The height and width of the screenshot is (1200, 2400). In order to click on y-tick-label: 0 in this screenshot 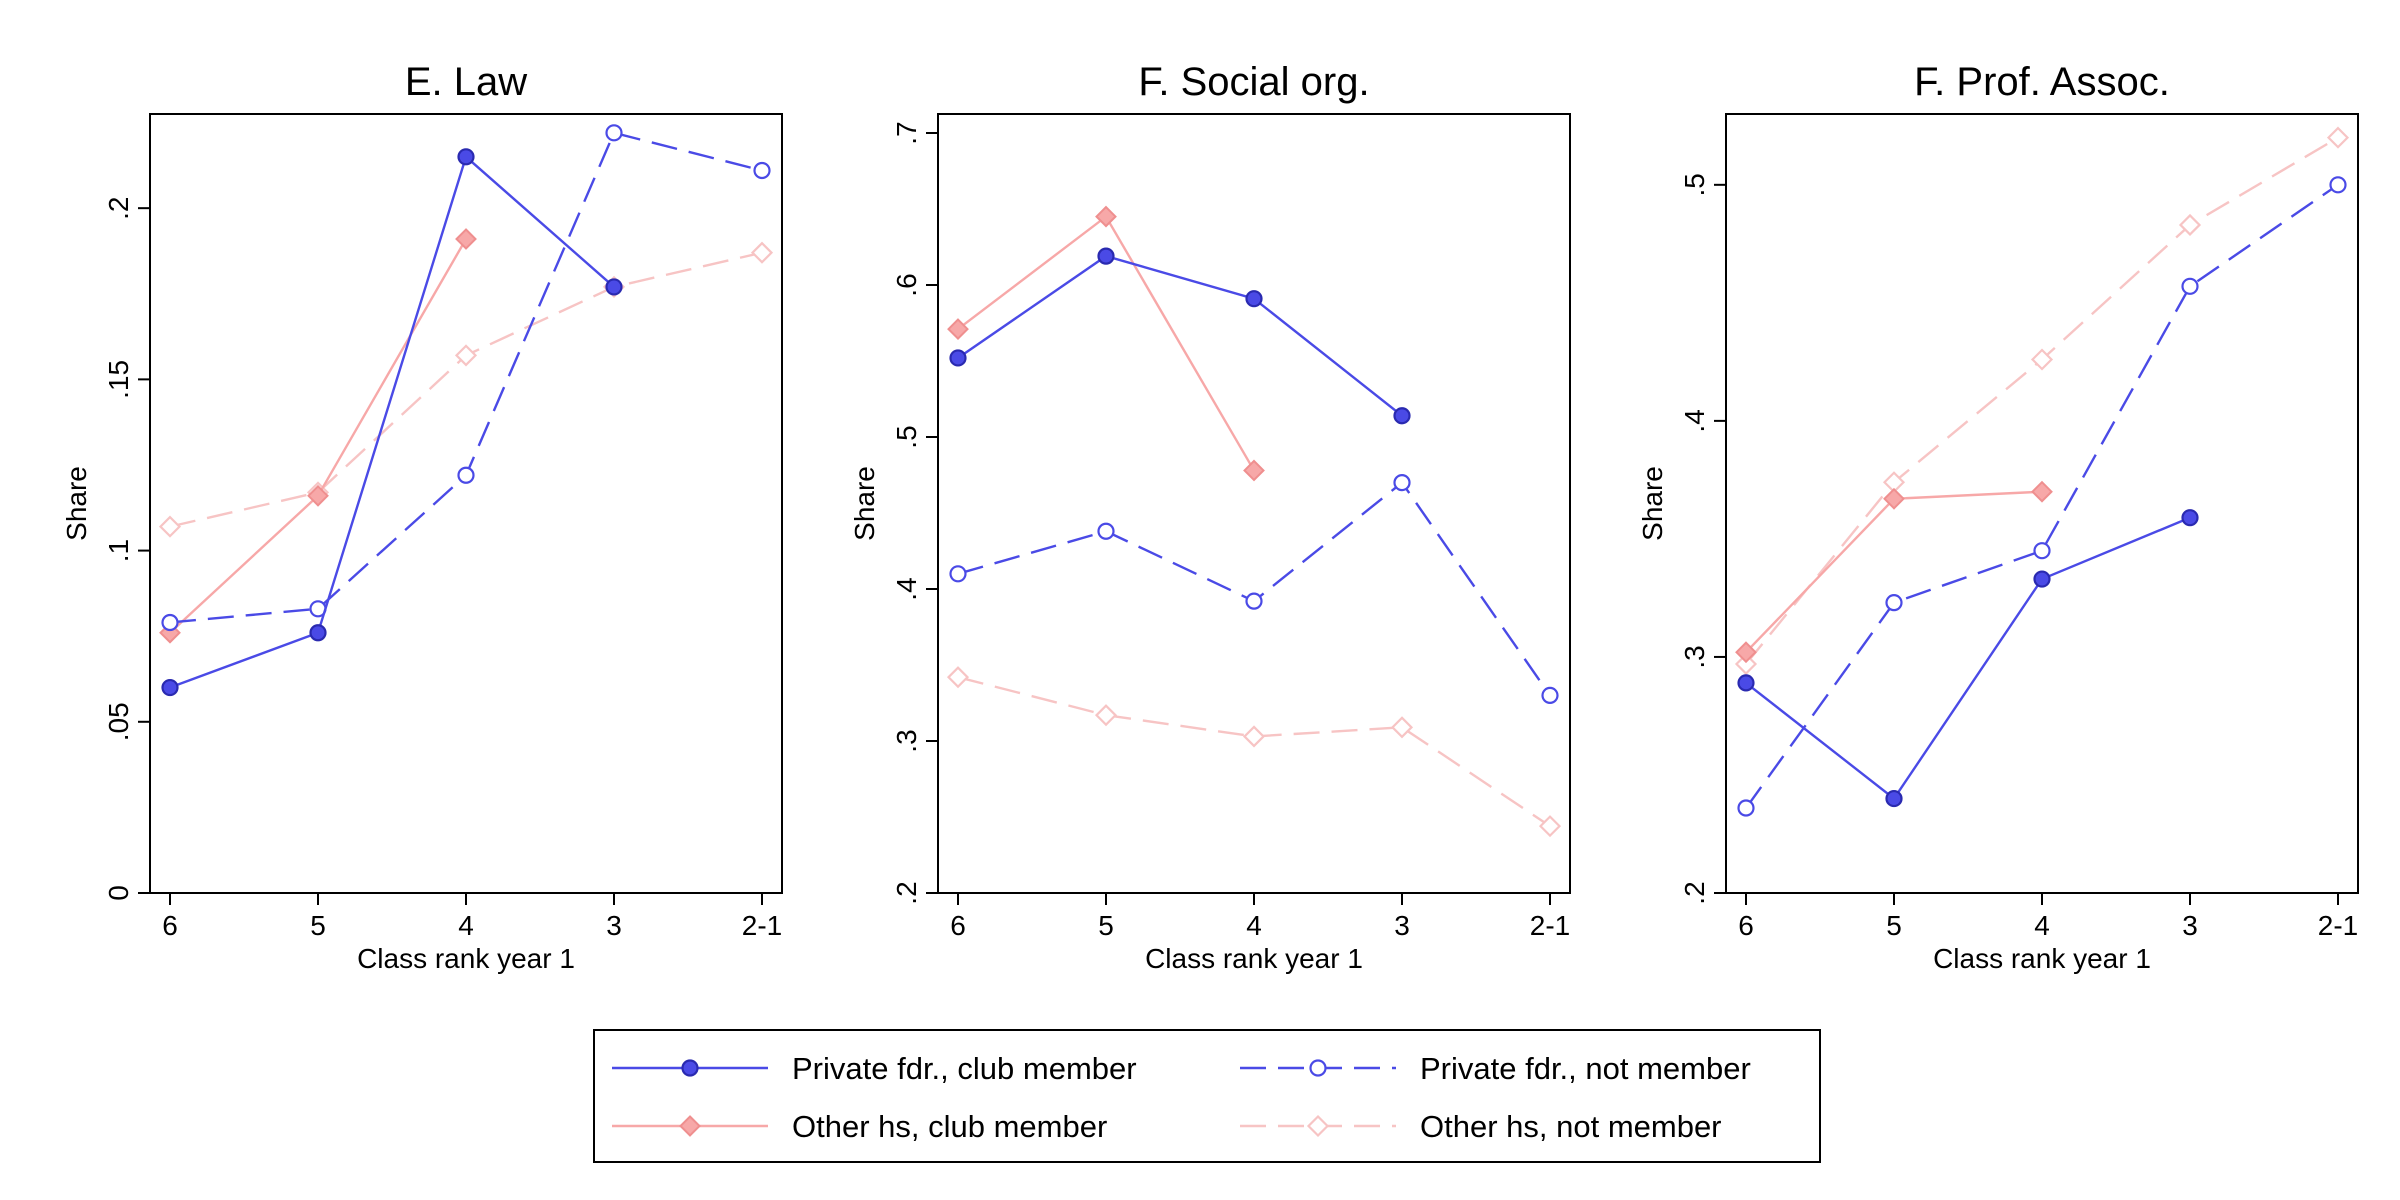, I will do `click(118, 893)`.